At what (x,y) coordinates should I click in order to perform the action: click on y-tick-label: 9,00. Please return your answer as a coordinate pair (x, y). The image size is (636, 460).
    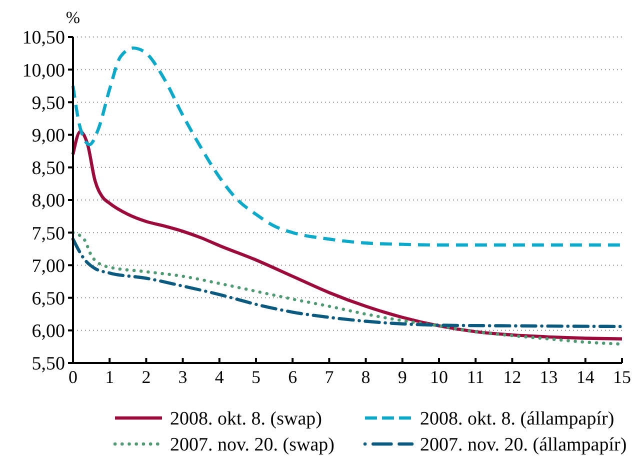
    Looking at the image, I should click on (48, 135).